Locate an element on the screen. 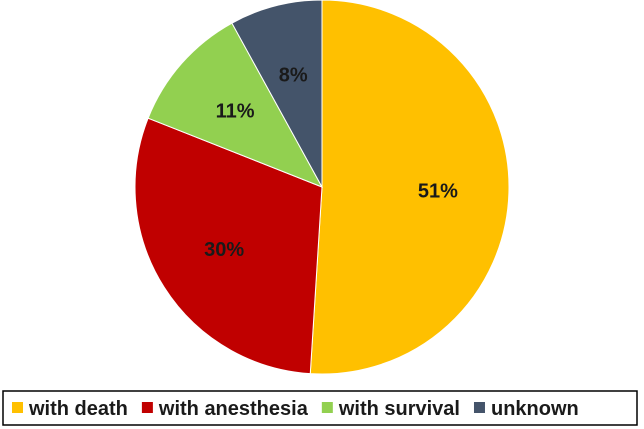 Image resolution: width=644 pixels, height=429 pixels. legend-label-unknown: unknown is located at coordinates (535, 409).